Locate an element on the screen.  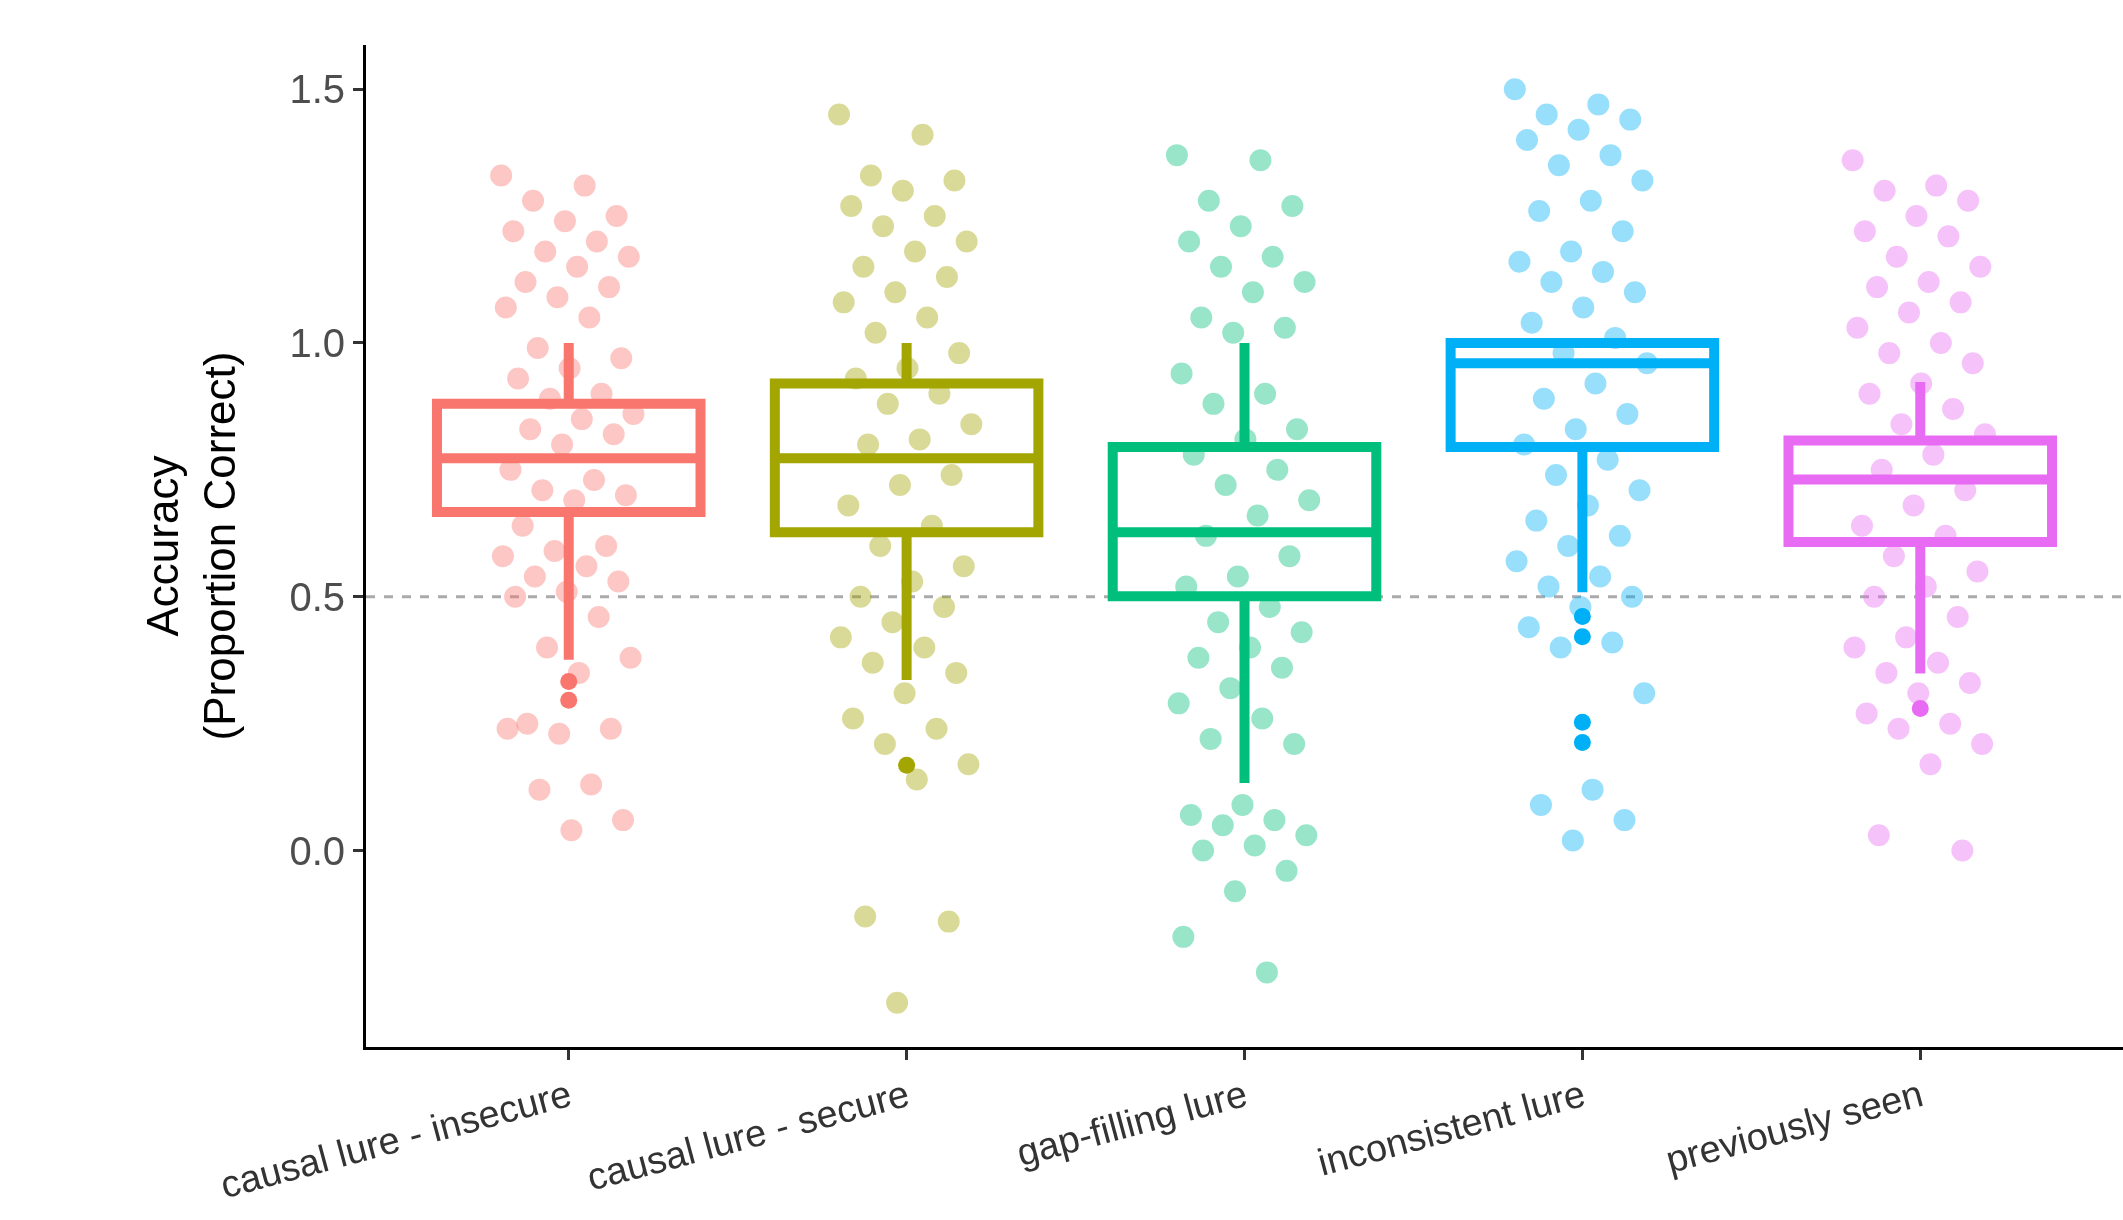
y-tick-label: 1.5 is located at coordinates (317, 89).